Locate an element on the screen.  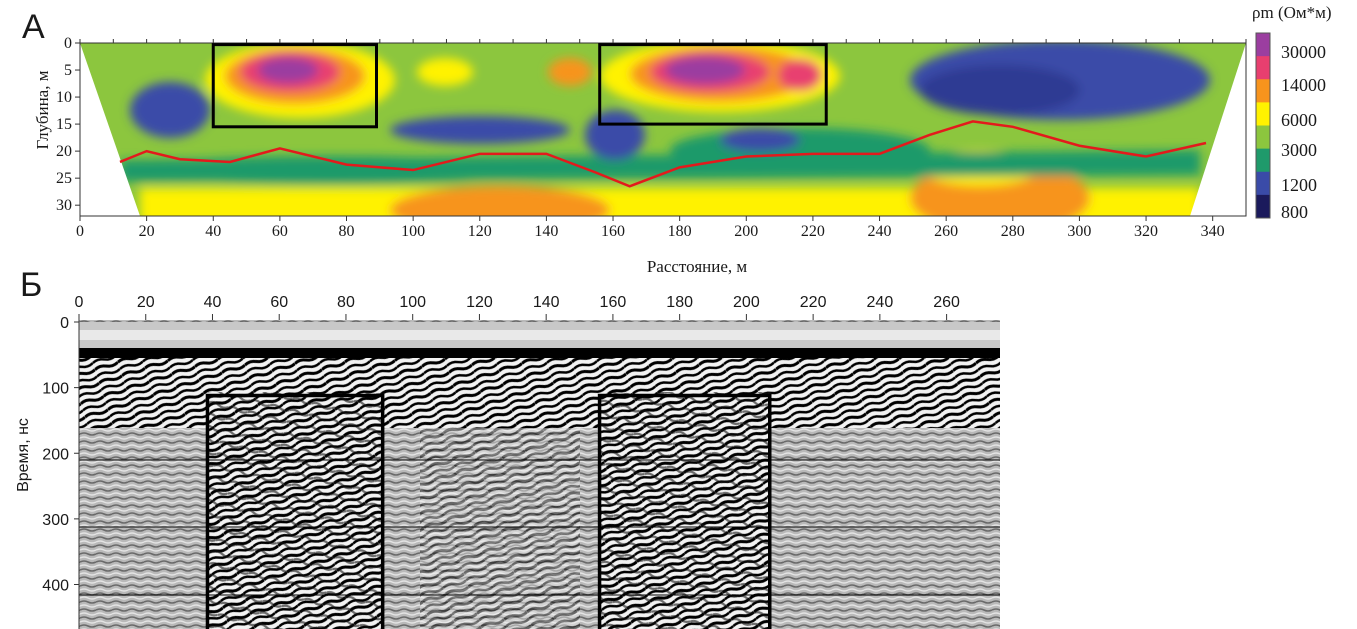
y-tick-label: 100 is located at coordinates (55, 389).